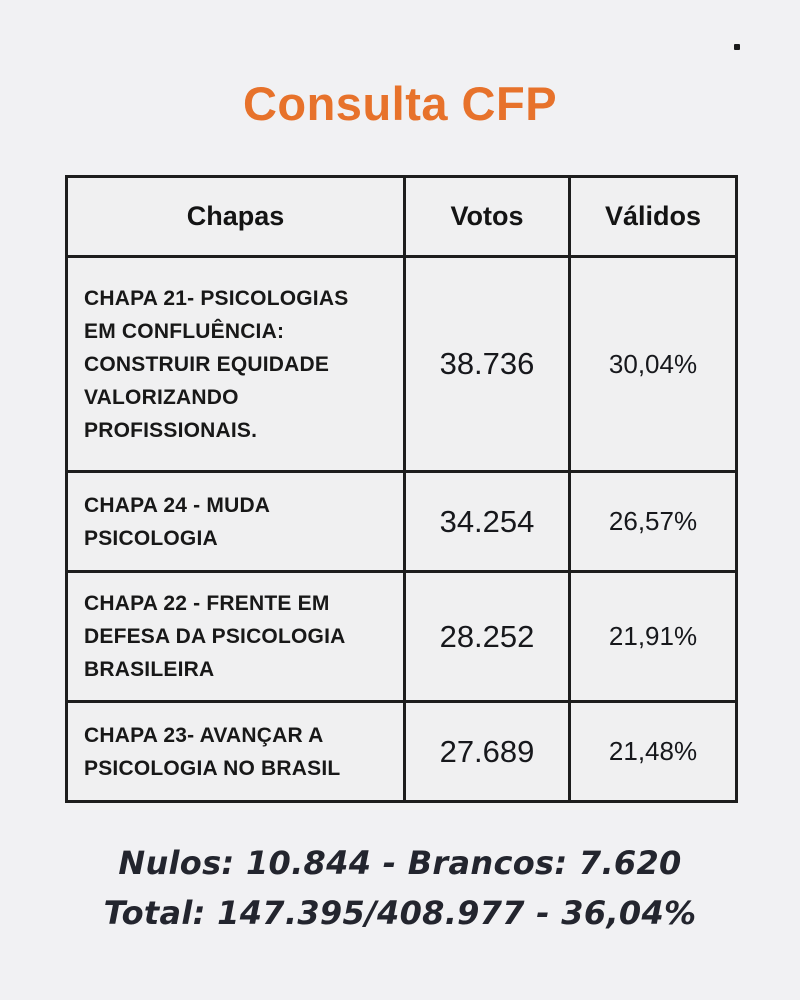 The height and width of the screenshot is (1000, 800). Describe the element at coordinates (737, 47) in the screenshot. I see `speck-artifact` at that location.